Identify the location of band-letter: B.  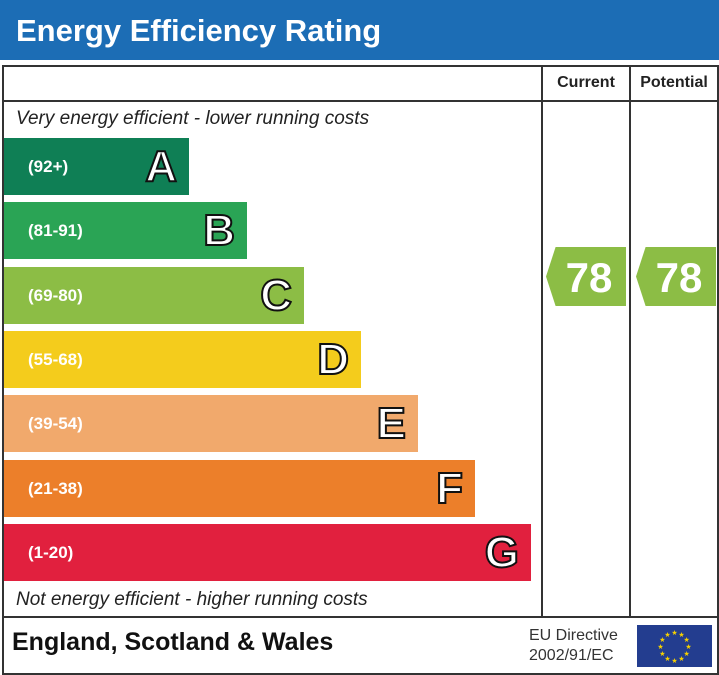
(219, 230).